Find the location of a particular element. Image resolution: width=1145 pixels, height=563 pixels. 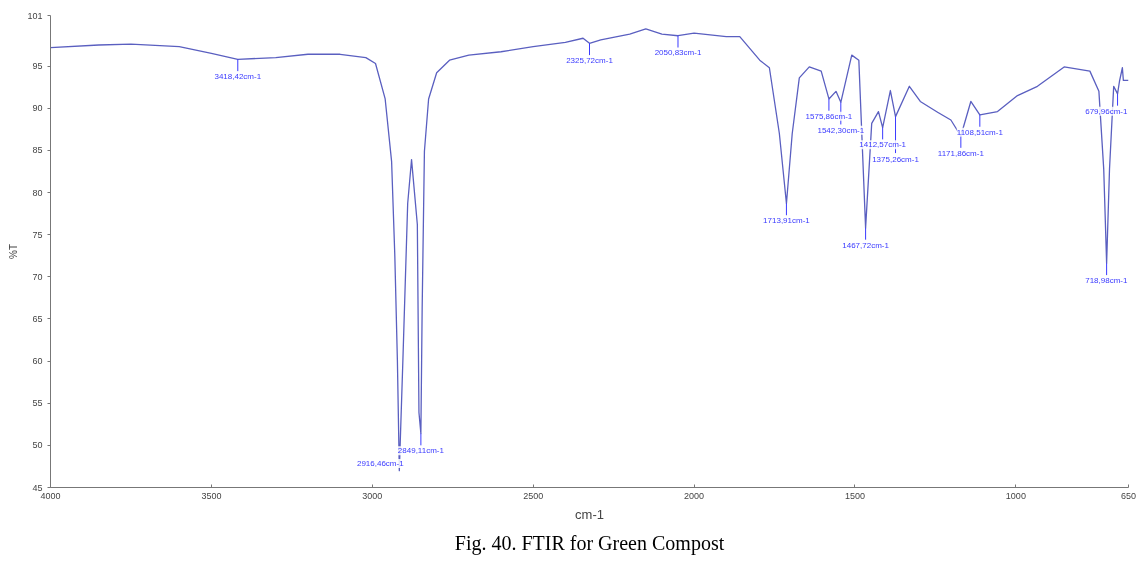

annotation: 1542,30cm-1 is located at coordinates (841, 130).